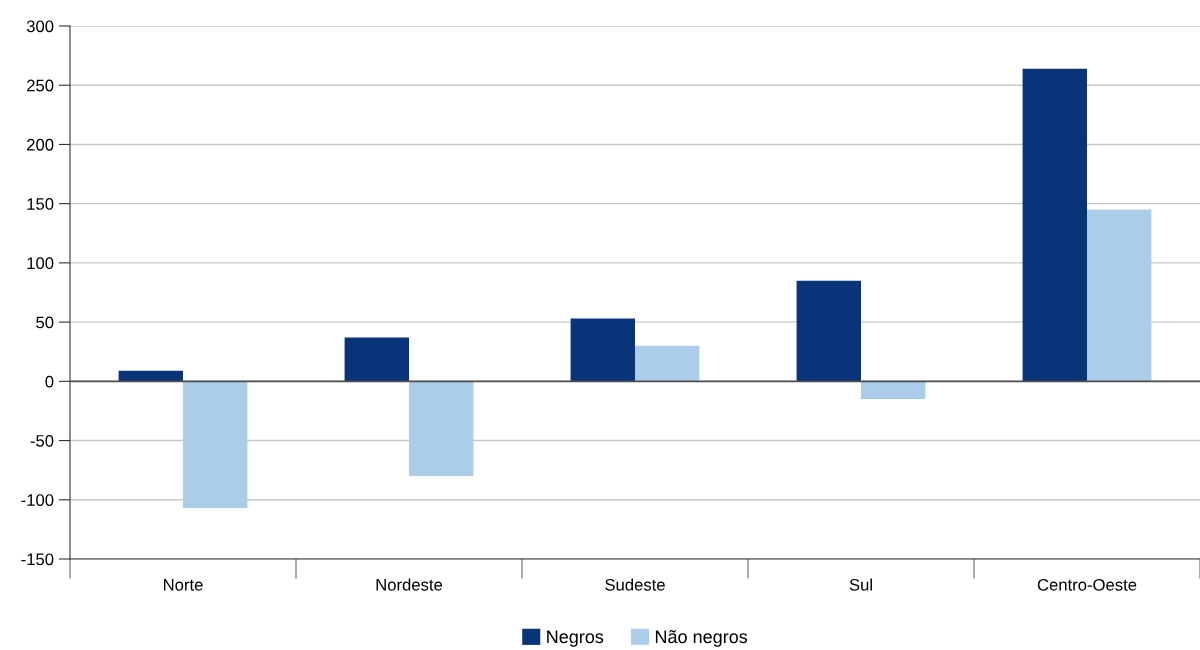  I want to click on y-tick-label: -50, so click(42, 440).